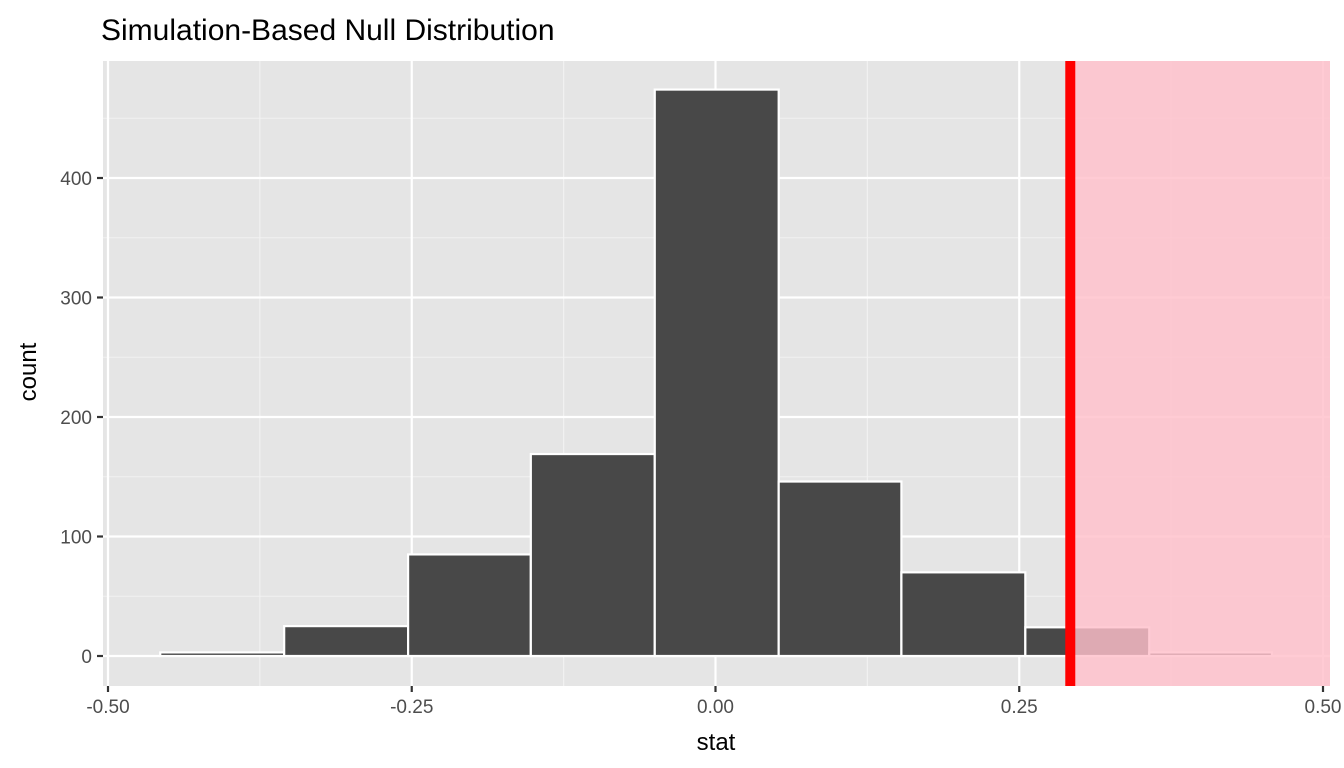  What do you see at coordinates (716, 742) in the screenshot?
I see `x-axis-label: stat` at bounding box center [716, 742].